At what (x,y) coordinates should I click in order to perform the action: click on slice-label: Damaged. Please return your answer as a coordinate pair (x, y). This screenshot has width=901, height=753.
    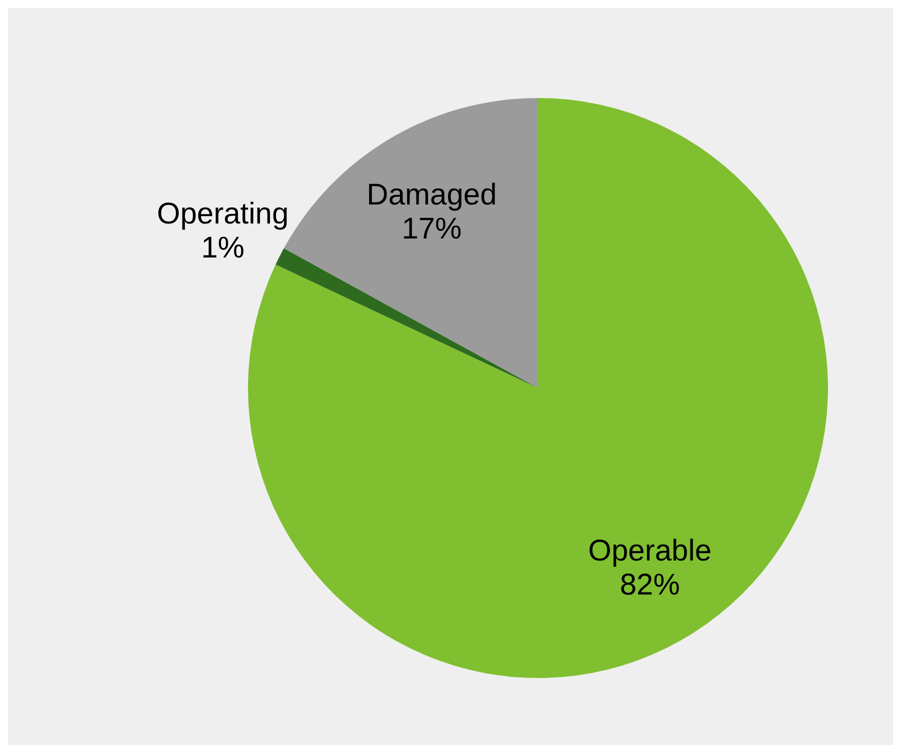
    Looking at the image, I should click on (431, 195).